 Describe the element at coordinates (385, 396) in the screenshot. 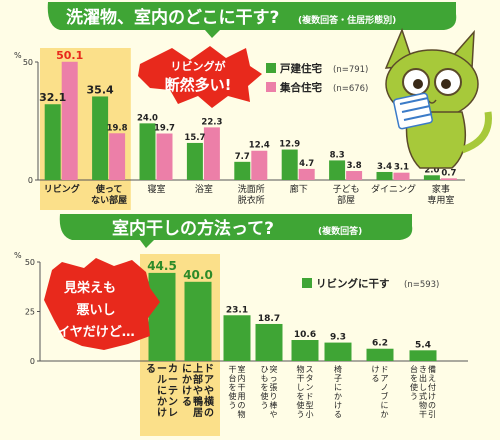

I see `chart2-category-label: ブ` at that location.